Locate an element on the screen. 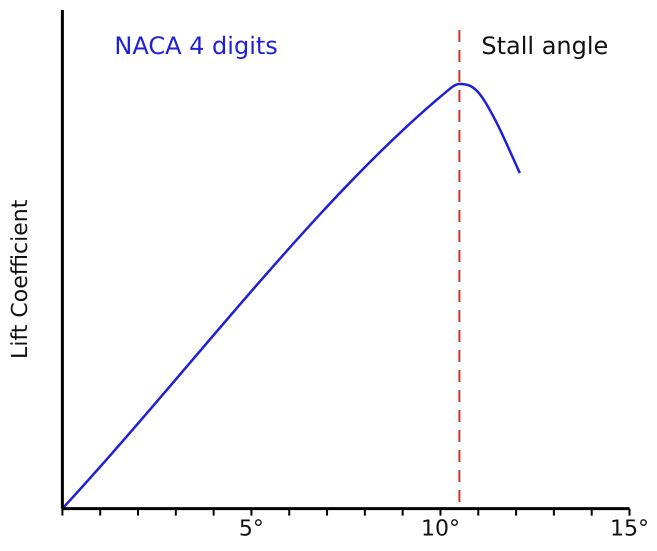 This screenshot has height=551, width=657. ref-line-label: Stall angle is located at coordinates (544, 46).